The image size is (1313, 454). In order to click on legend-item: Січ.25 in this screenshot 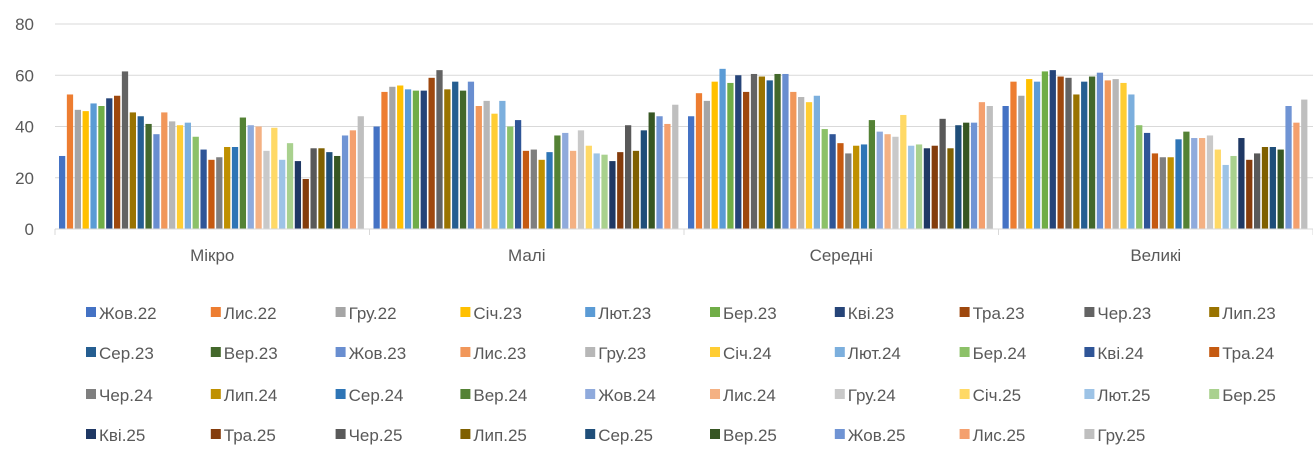, I will do `click(990, 395)`.